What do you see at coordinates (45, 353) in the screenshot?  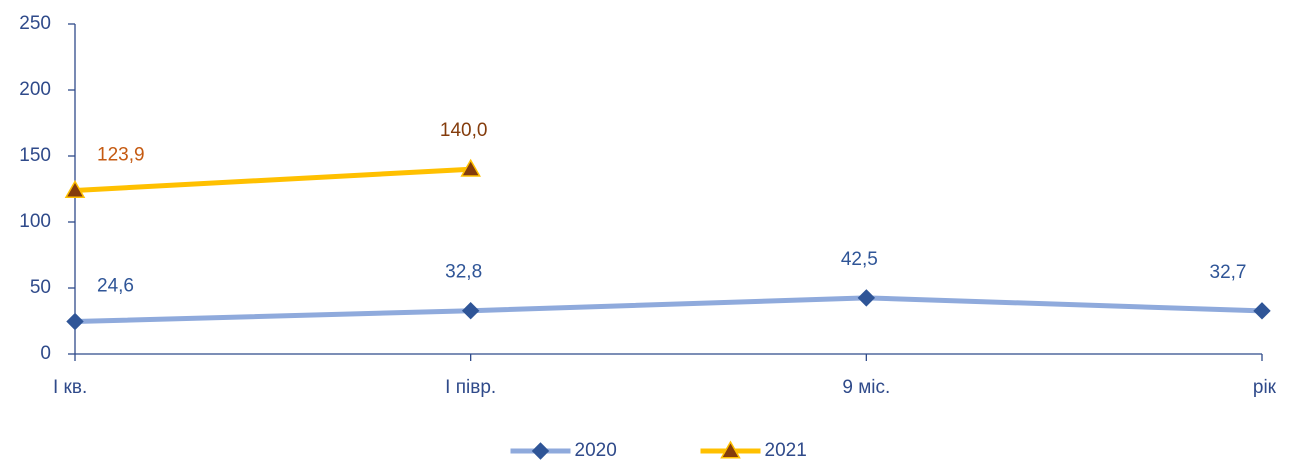 I see `y-tick-label: 0` at bounding box center [45, 353].